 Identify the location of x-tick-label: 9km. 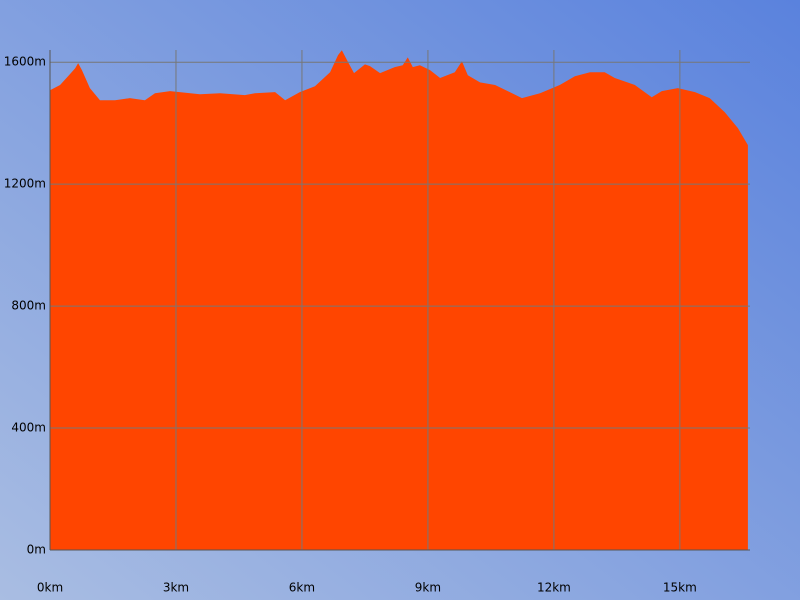
(428, 588).